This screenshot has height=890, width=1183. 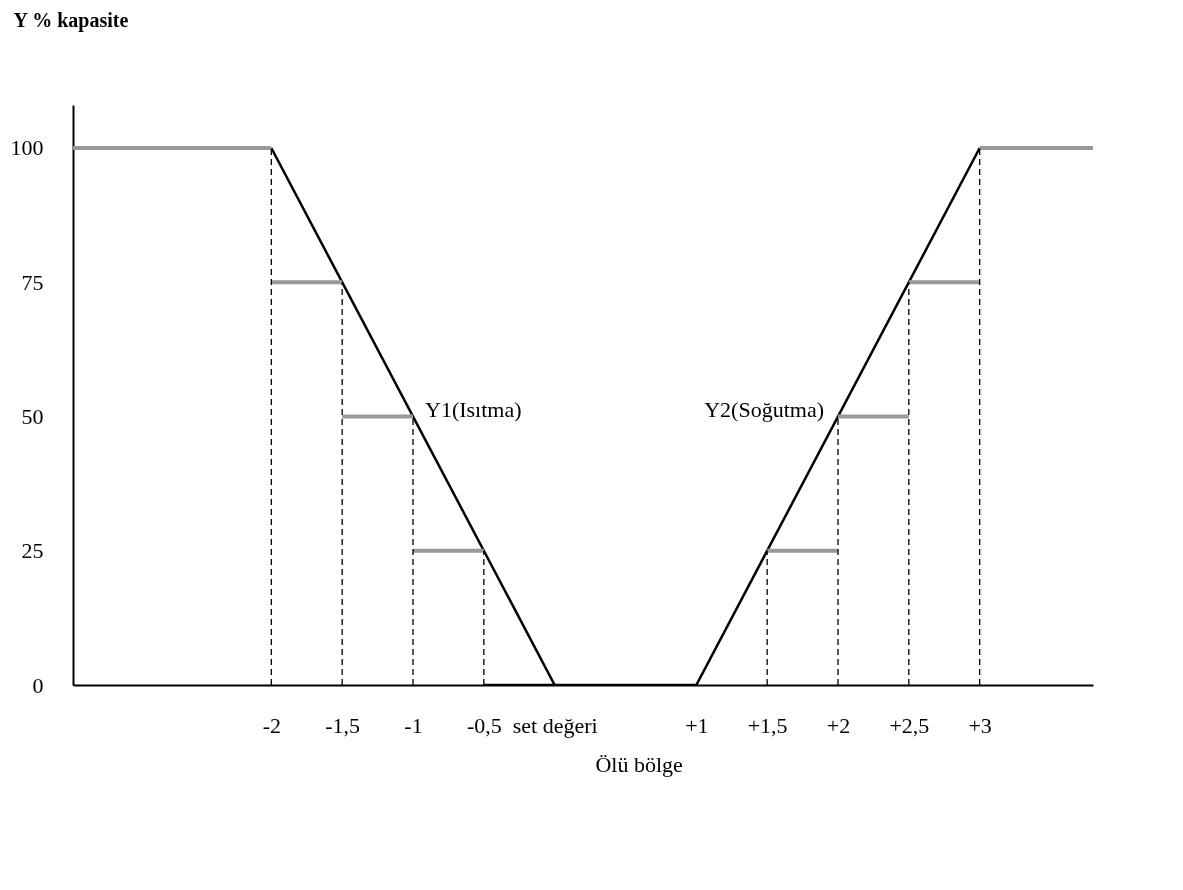 I want to click on y-tick-label: 25, so click(x=32, y=551).